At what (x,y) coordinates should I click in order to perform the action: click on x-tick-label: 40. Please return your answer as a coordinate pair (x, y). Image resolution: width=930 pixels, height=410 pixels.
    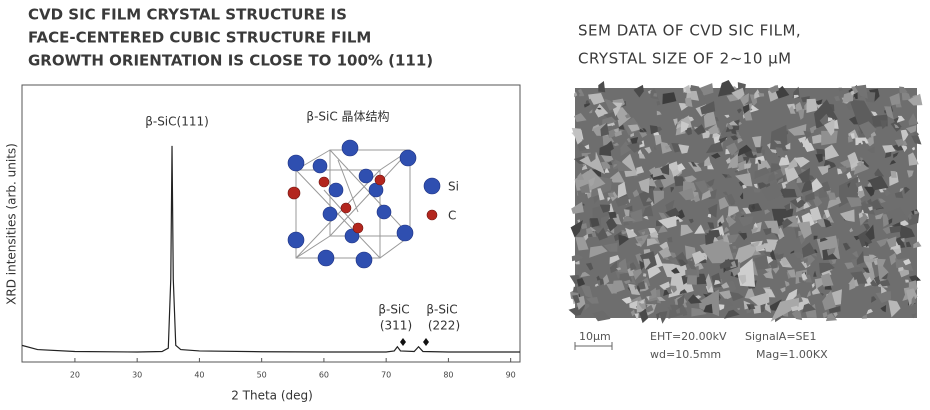
    Looking at the image, I should click on (199, 375).